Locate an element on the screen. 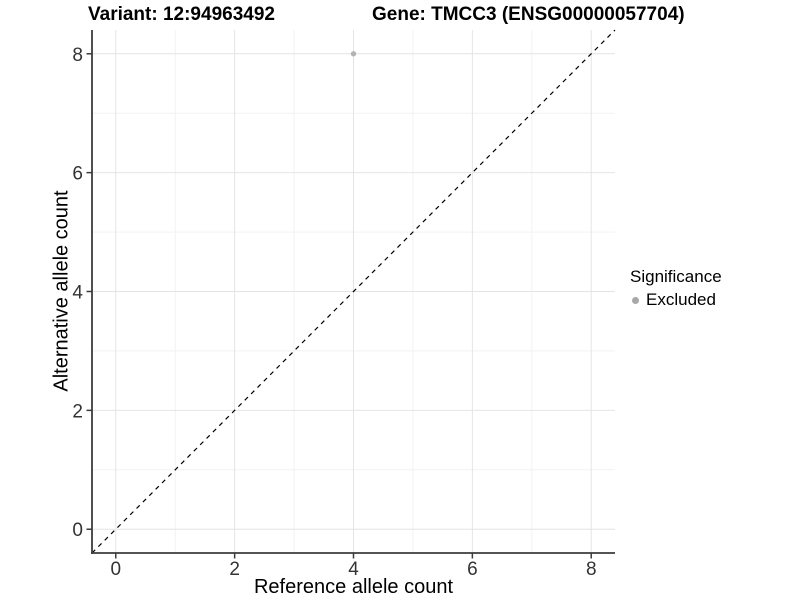 The height and width of the screenshot is (600, 800). x-tick-label: 4 is located at coordinates (353, 569).